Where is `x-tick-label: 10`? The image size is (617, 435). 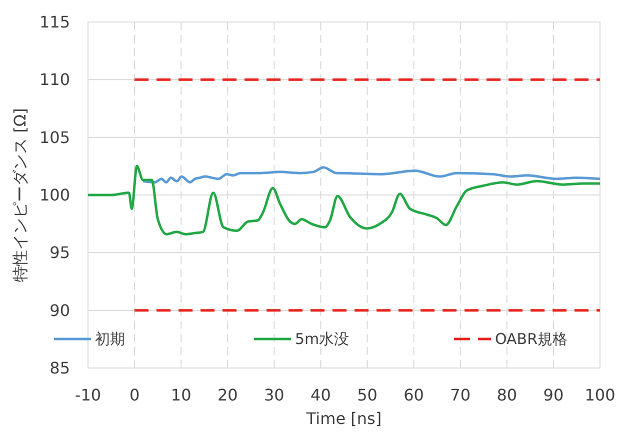 x-tick-label: 10 is located at coordinates (181, 395).